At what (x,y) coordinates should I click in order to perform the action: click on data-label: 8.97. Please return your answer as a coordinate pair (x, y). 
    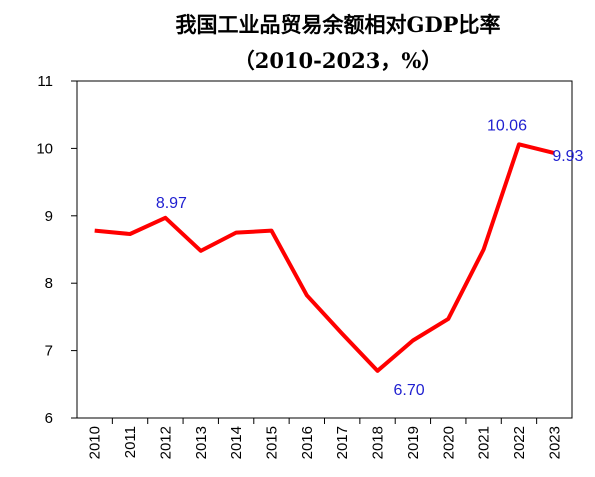
    Looking at the image, I should click on (171, 203).